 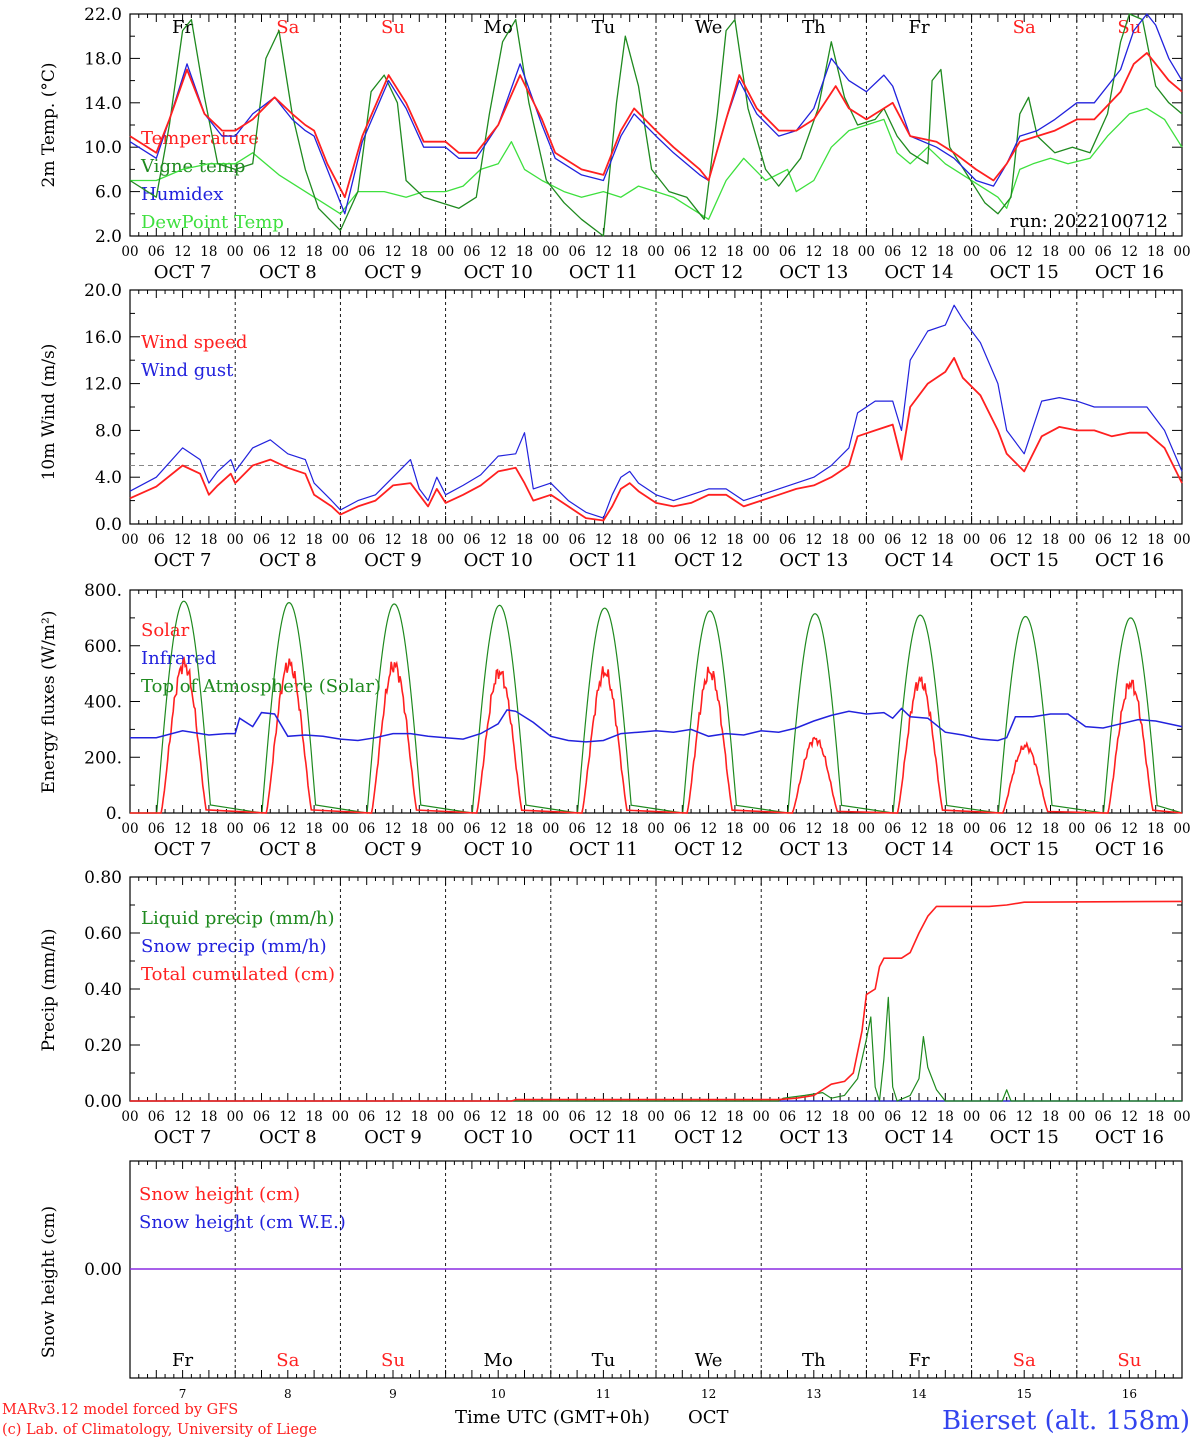 I want to click on y-tick-label: 8.0, so click(x=108, y=431).